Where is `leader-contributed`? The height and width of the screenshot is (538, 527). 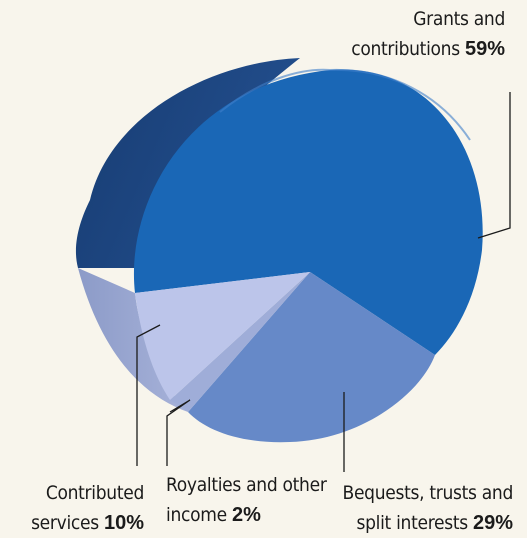
leader-contributed is located at coordinates (148, 395).